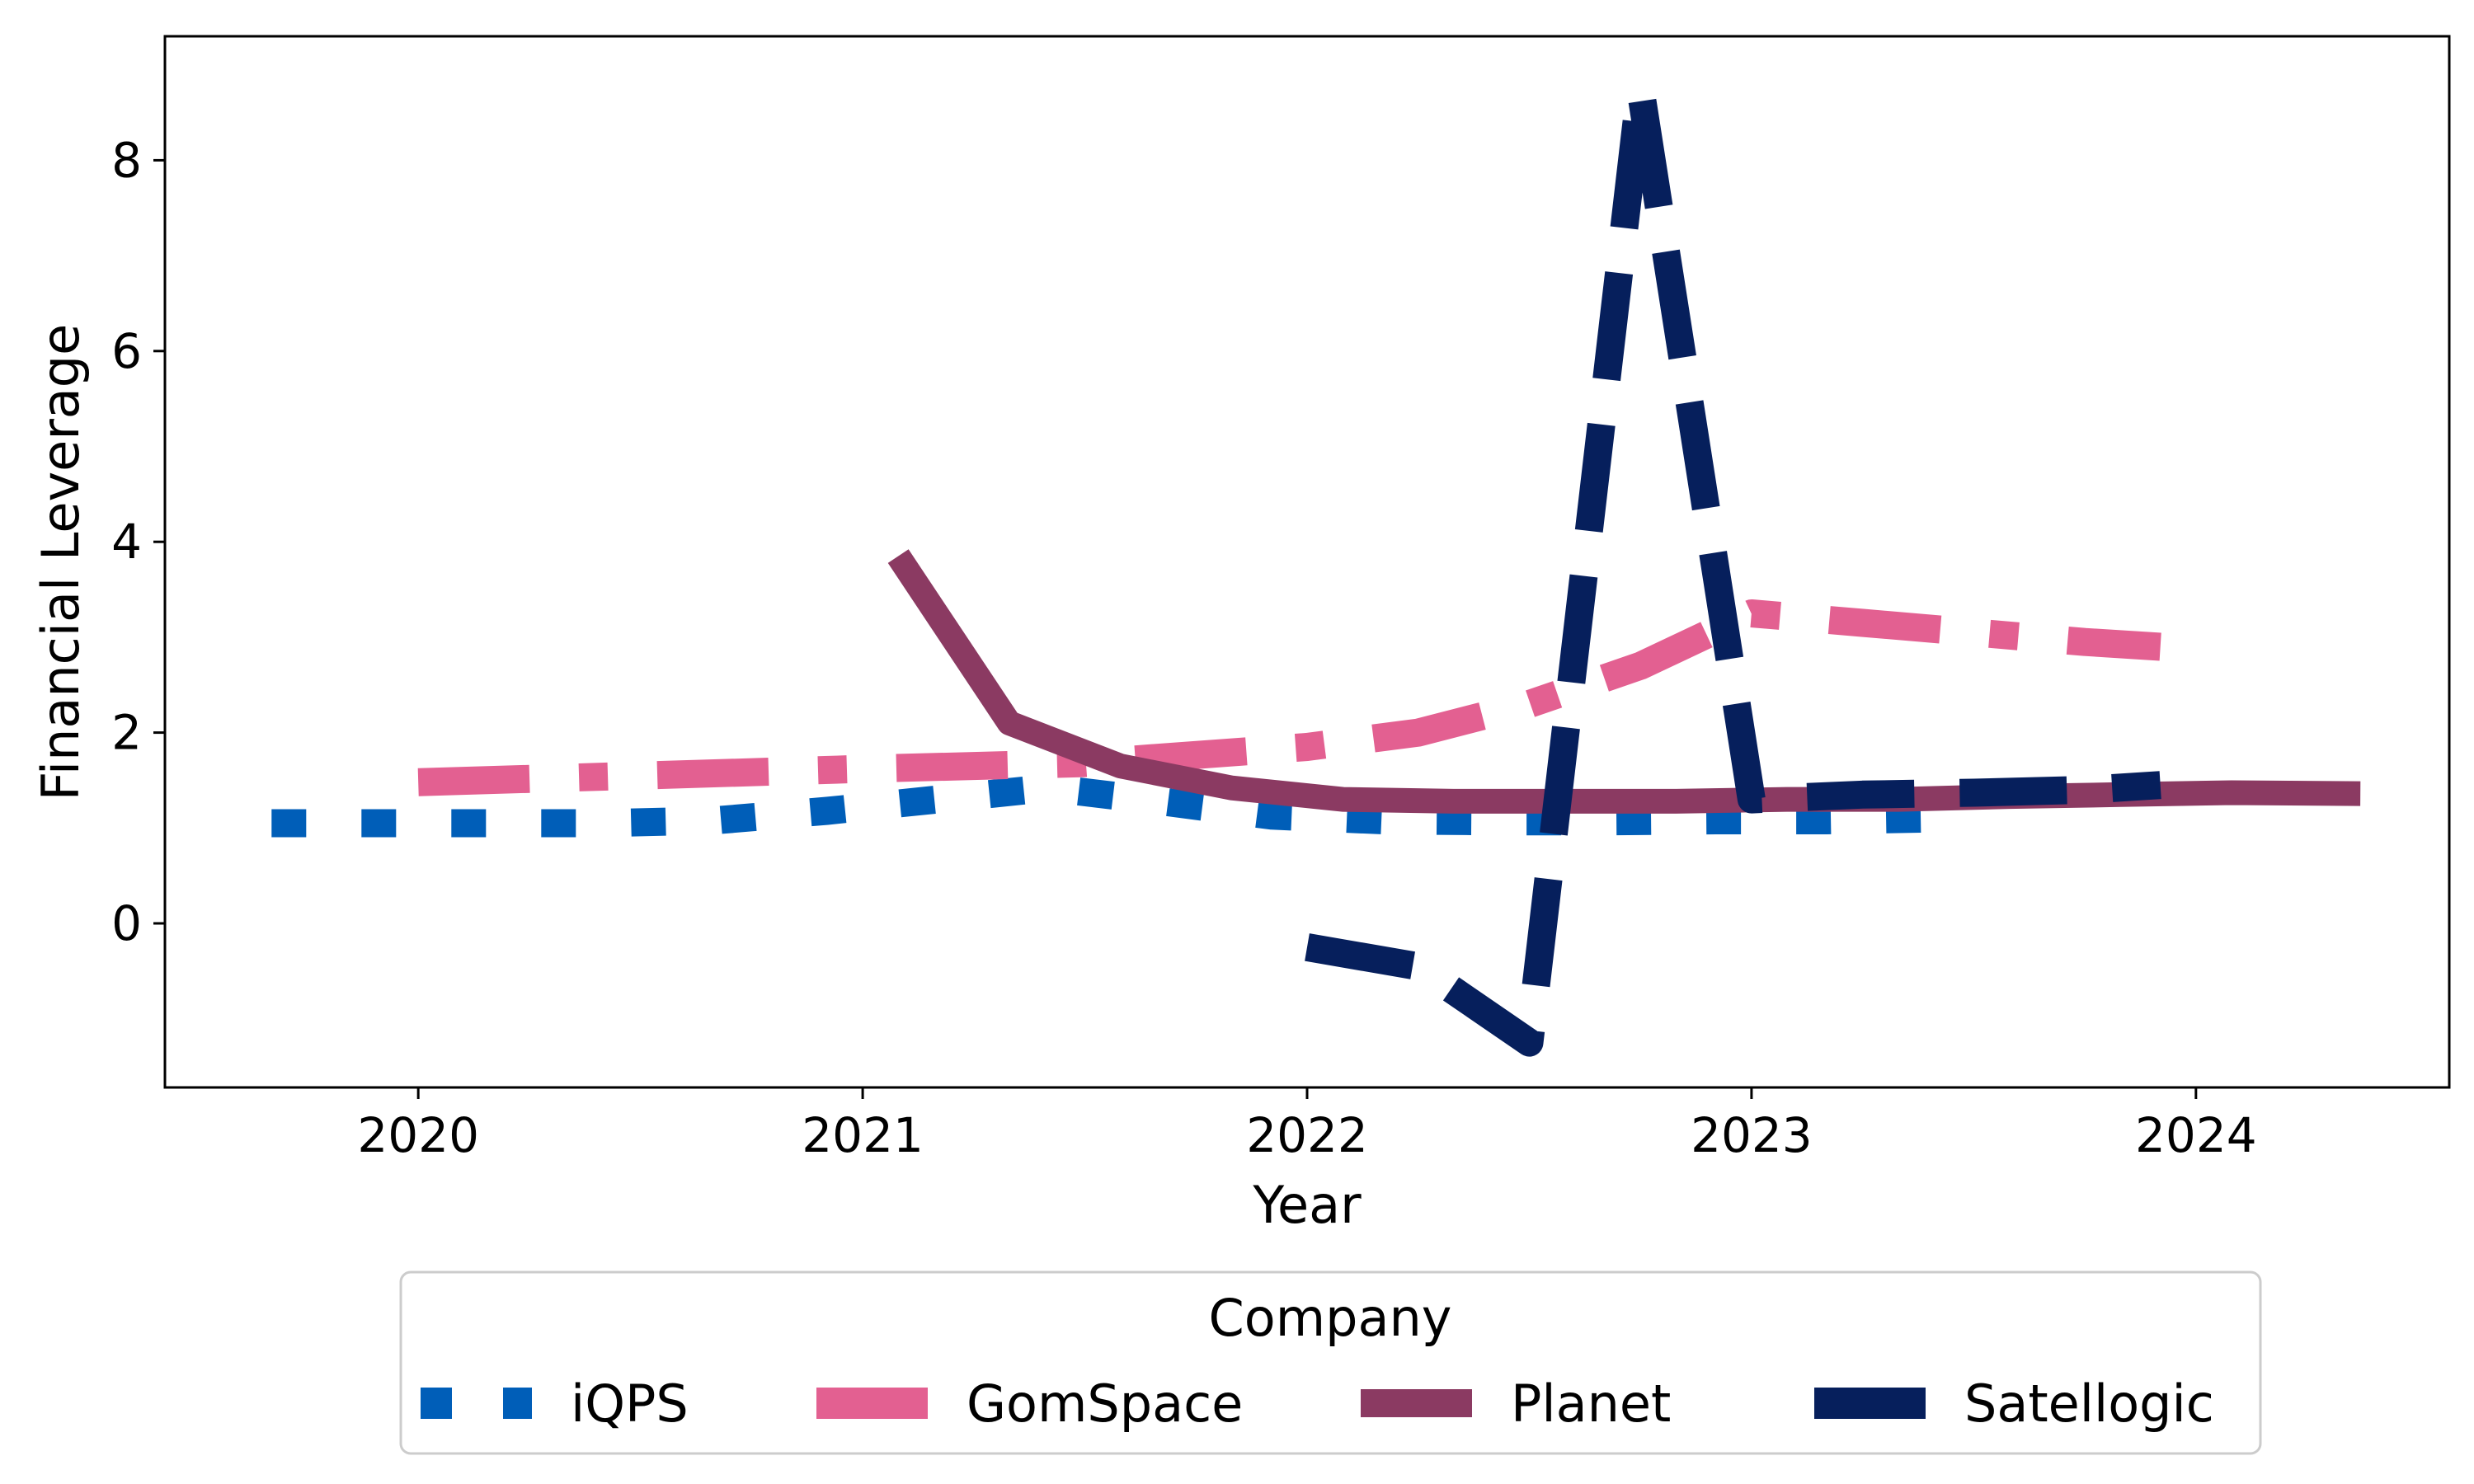 Image resolution: width=2474 pixels, height=1484 pixels. What do you see at coordinates (126, 351) in the screenshot?
I see `y-tick-label: 6` at bounding box center [126, 351].